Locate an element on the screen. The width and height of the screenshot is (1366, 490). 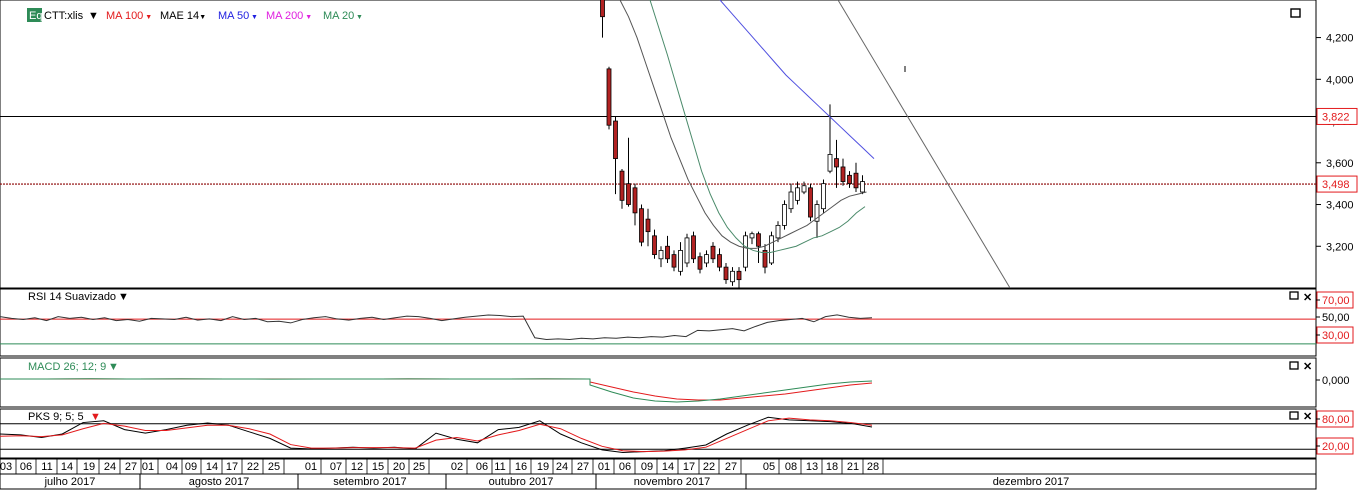
mae14-line is located at coordinates (743, 124).